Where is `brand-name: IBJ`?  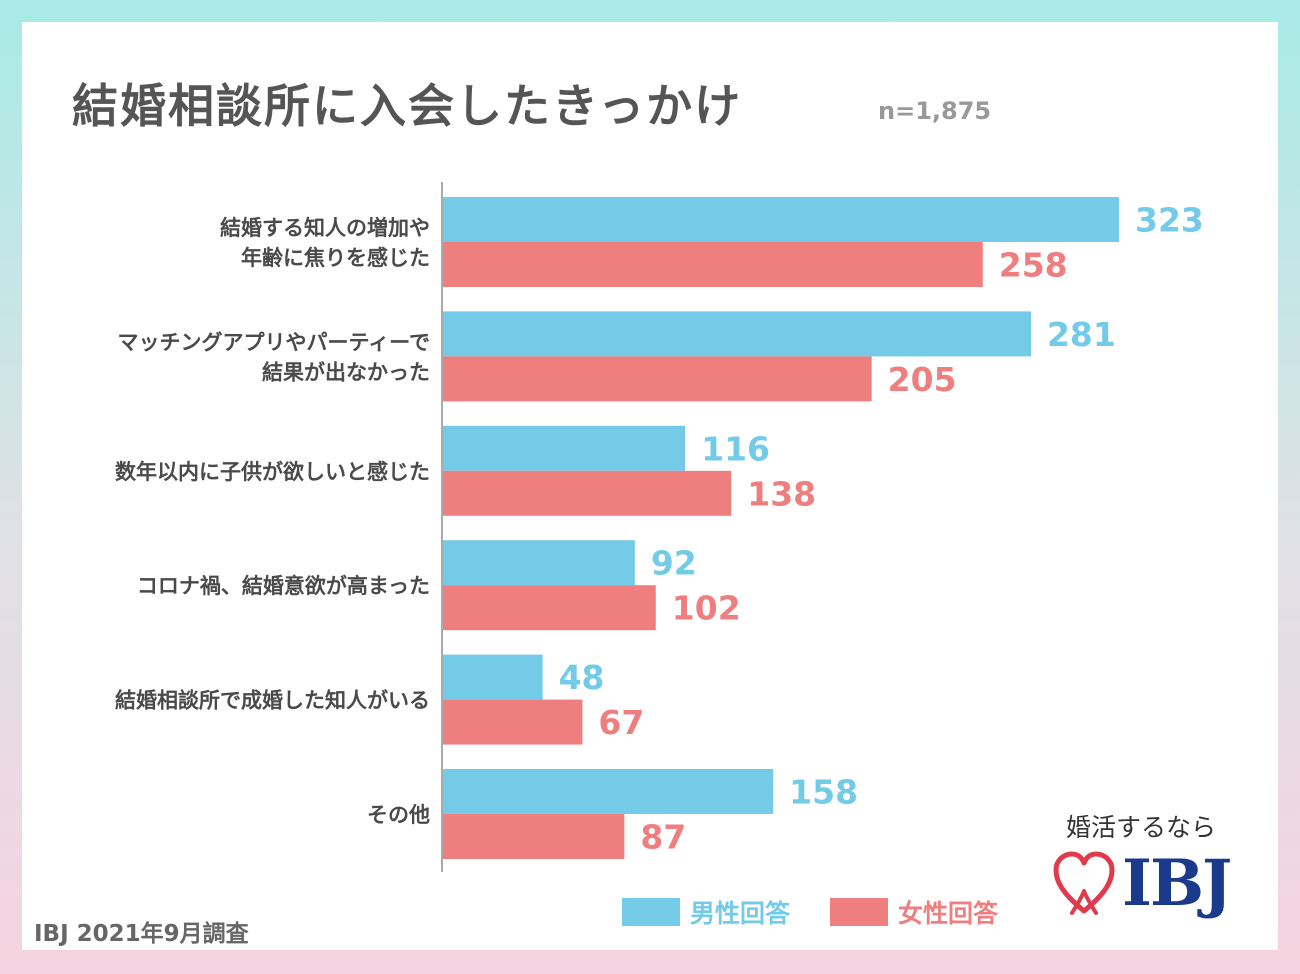 brand-name: IBJ is located at coordinates (1177, 883).